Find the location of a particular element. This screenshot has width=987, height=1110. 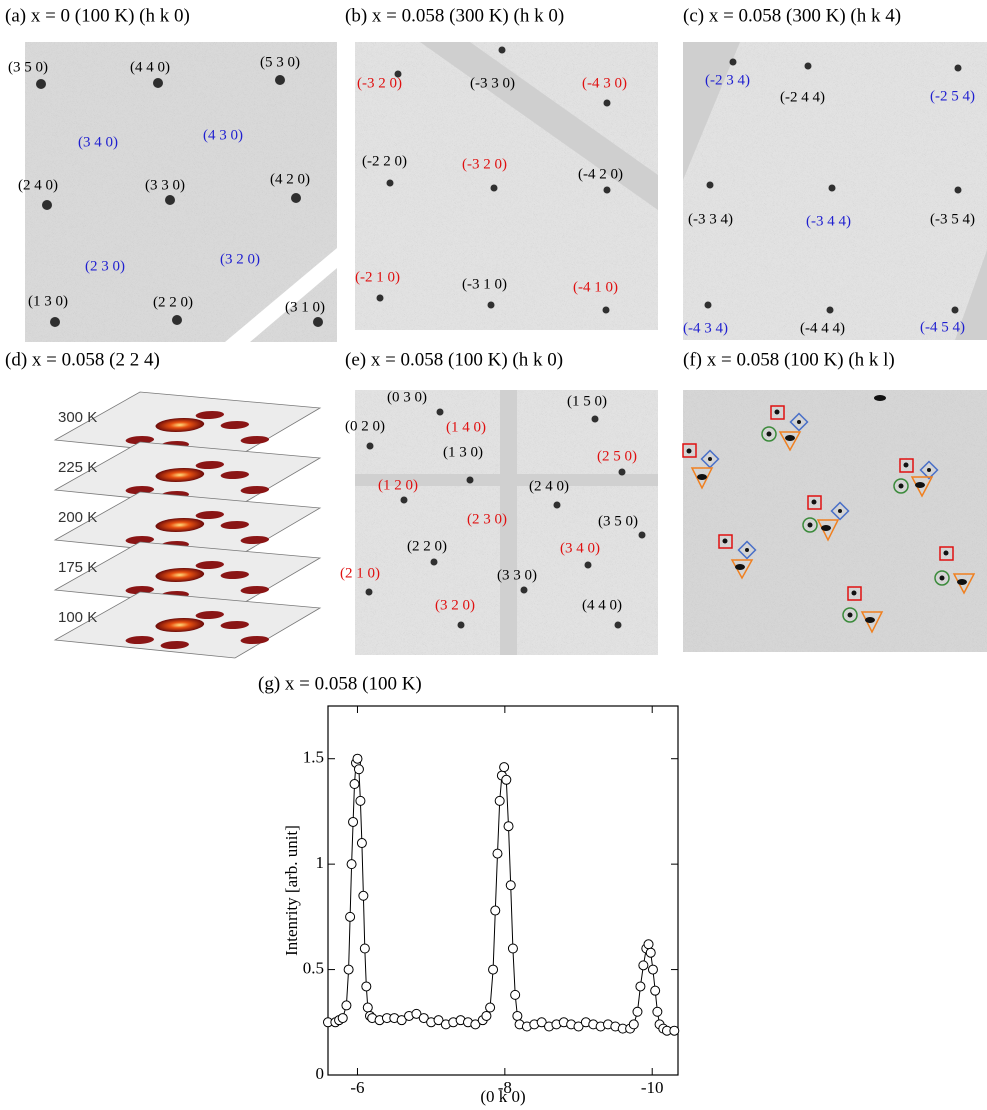

reflection-label: (4 2 0) is located at coordinates (290, 179).